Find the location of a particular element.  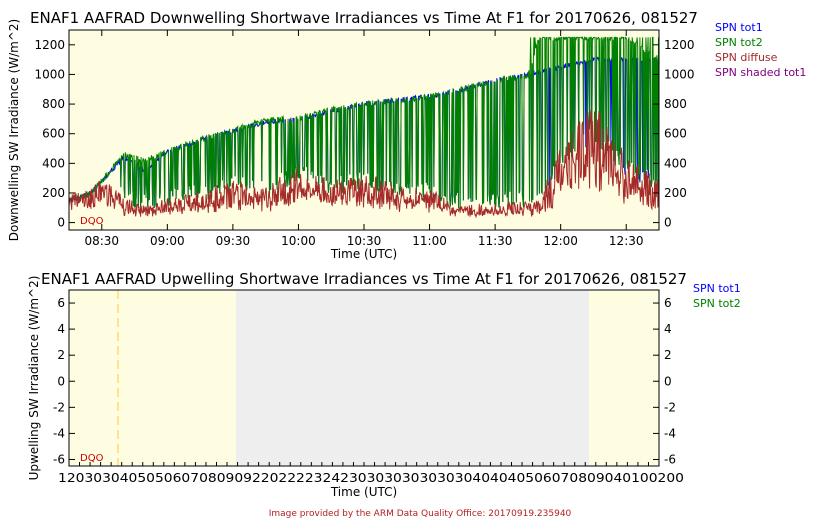

top-y-tick-label: 800 is located at coordinates (53, 104).